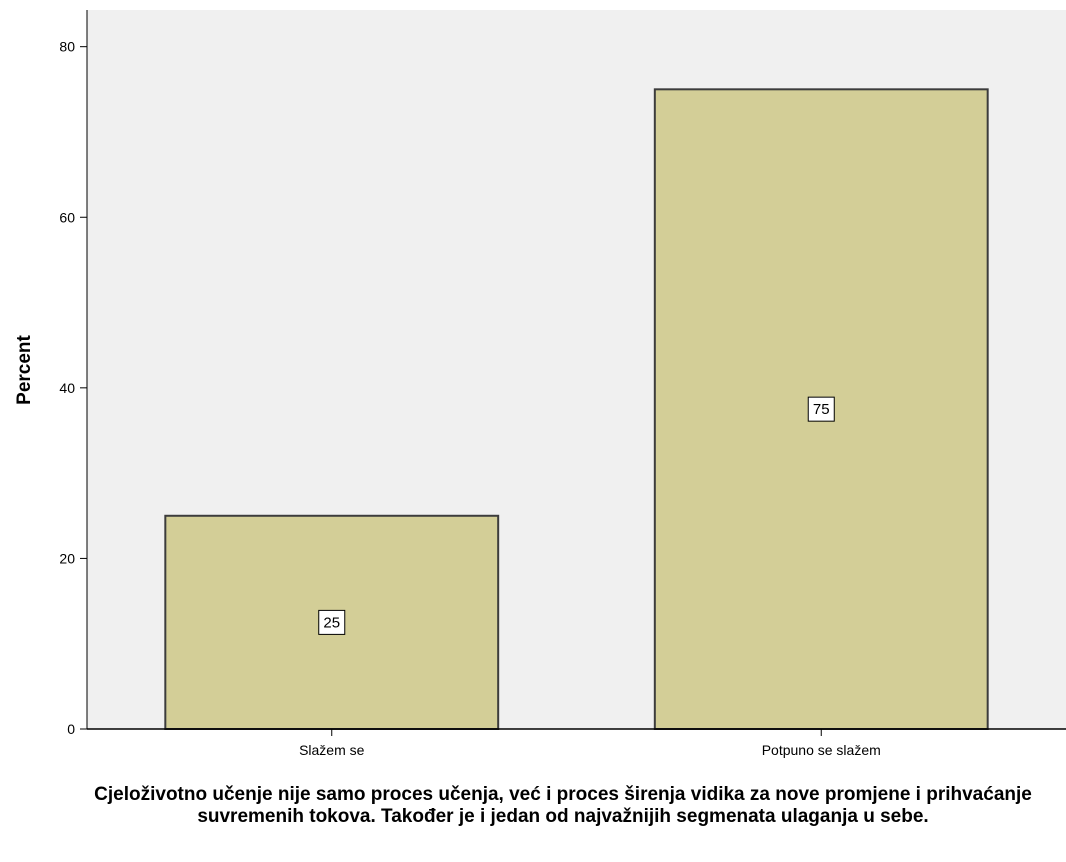 The height and width of the screenshot is (862, 1066). I want to click on x-tick-label: Potpuno se slažem, so click(821, 750).